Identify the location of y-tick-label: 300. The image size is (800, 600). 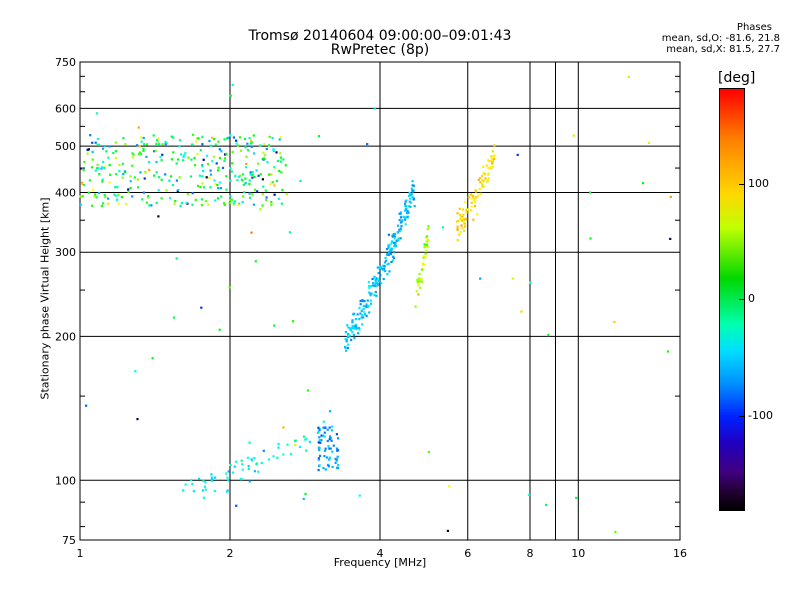
(65, 252).